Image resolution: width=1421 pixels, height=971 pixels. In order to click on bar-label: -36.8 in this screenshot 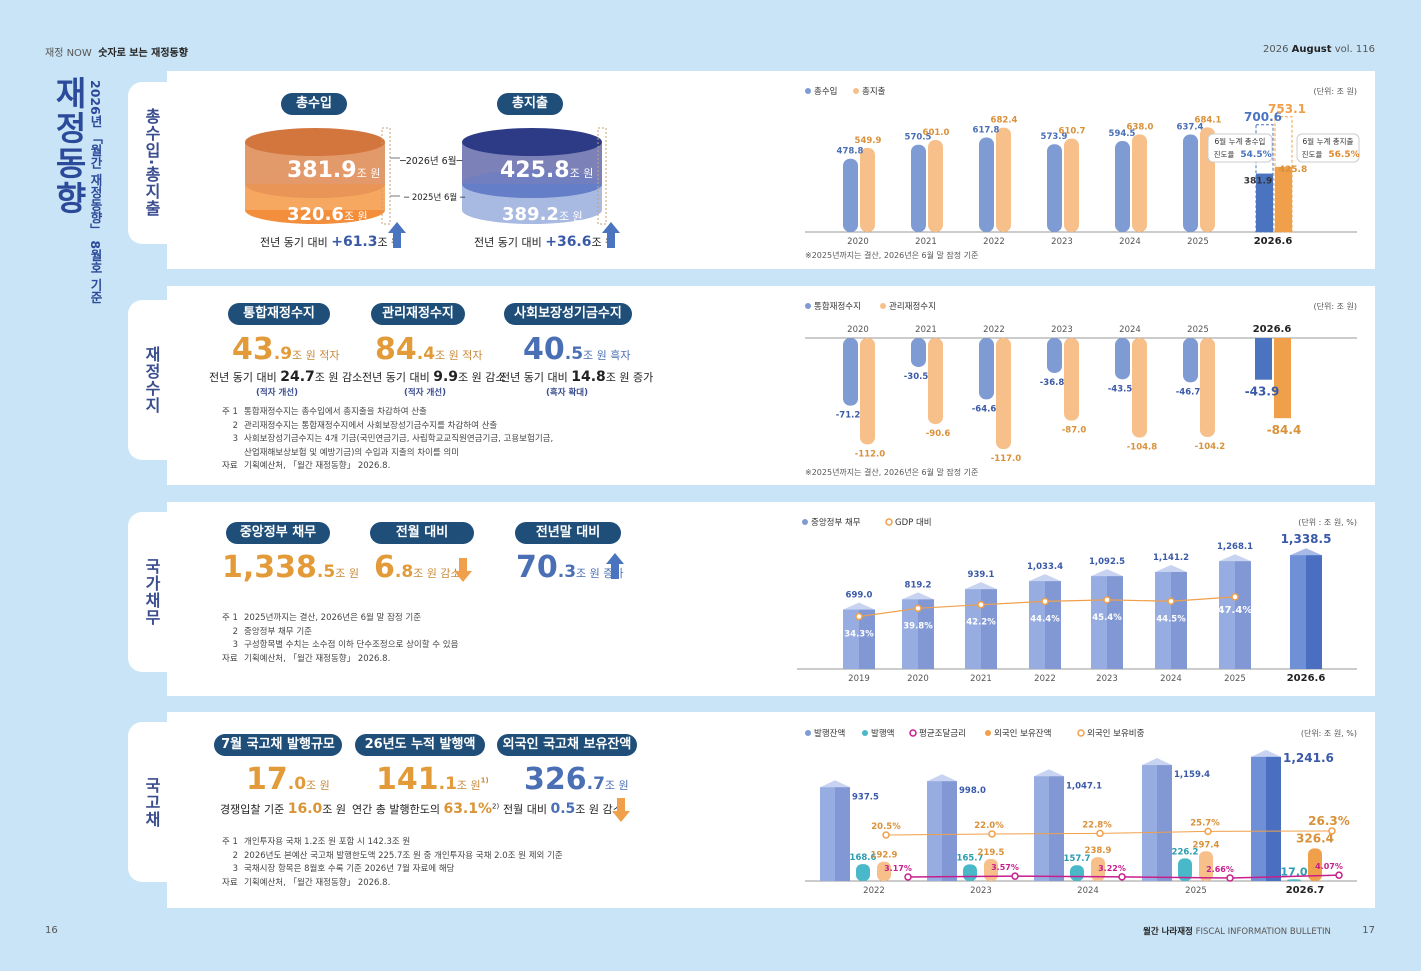, I will do `click(1052, 383)`.